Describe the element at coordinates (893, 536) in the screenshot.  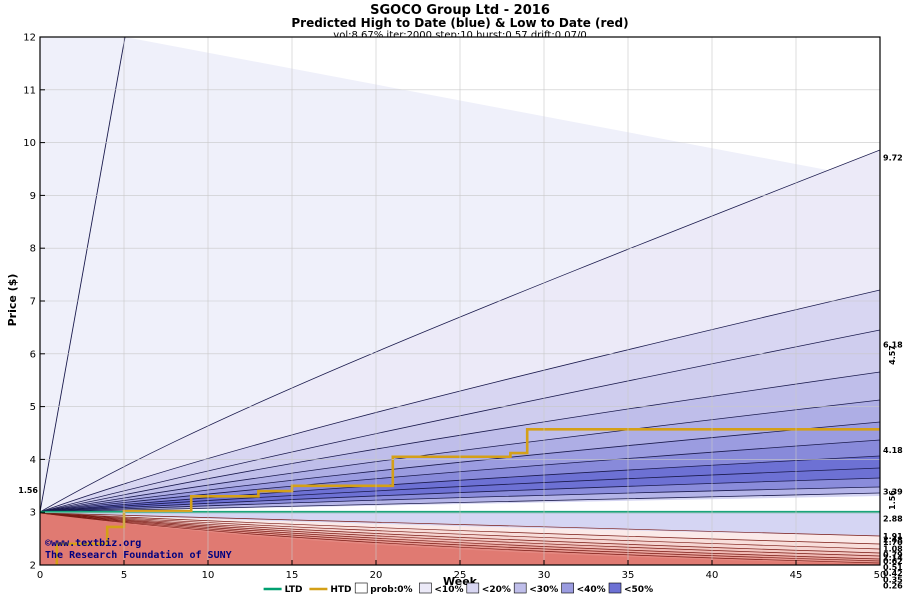
I see `right-value-label: 1.91` at that location.